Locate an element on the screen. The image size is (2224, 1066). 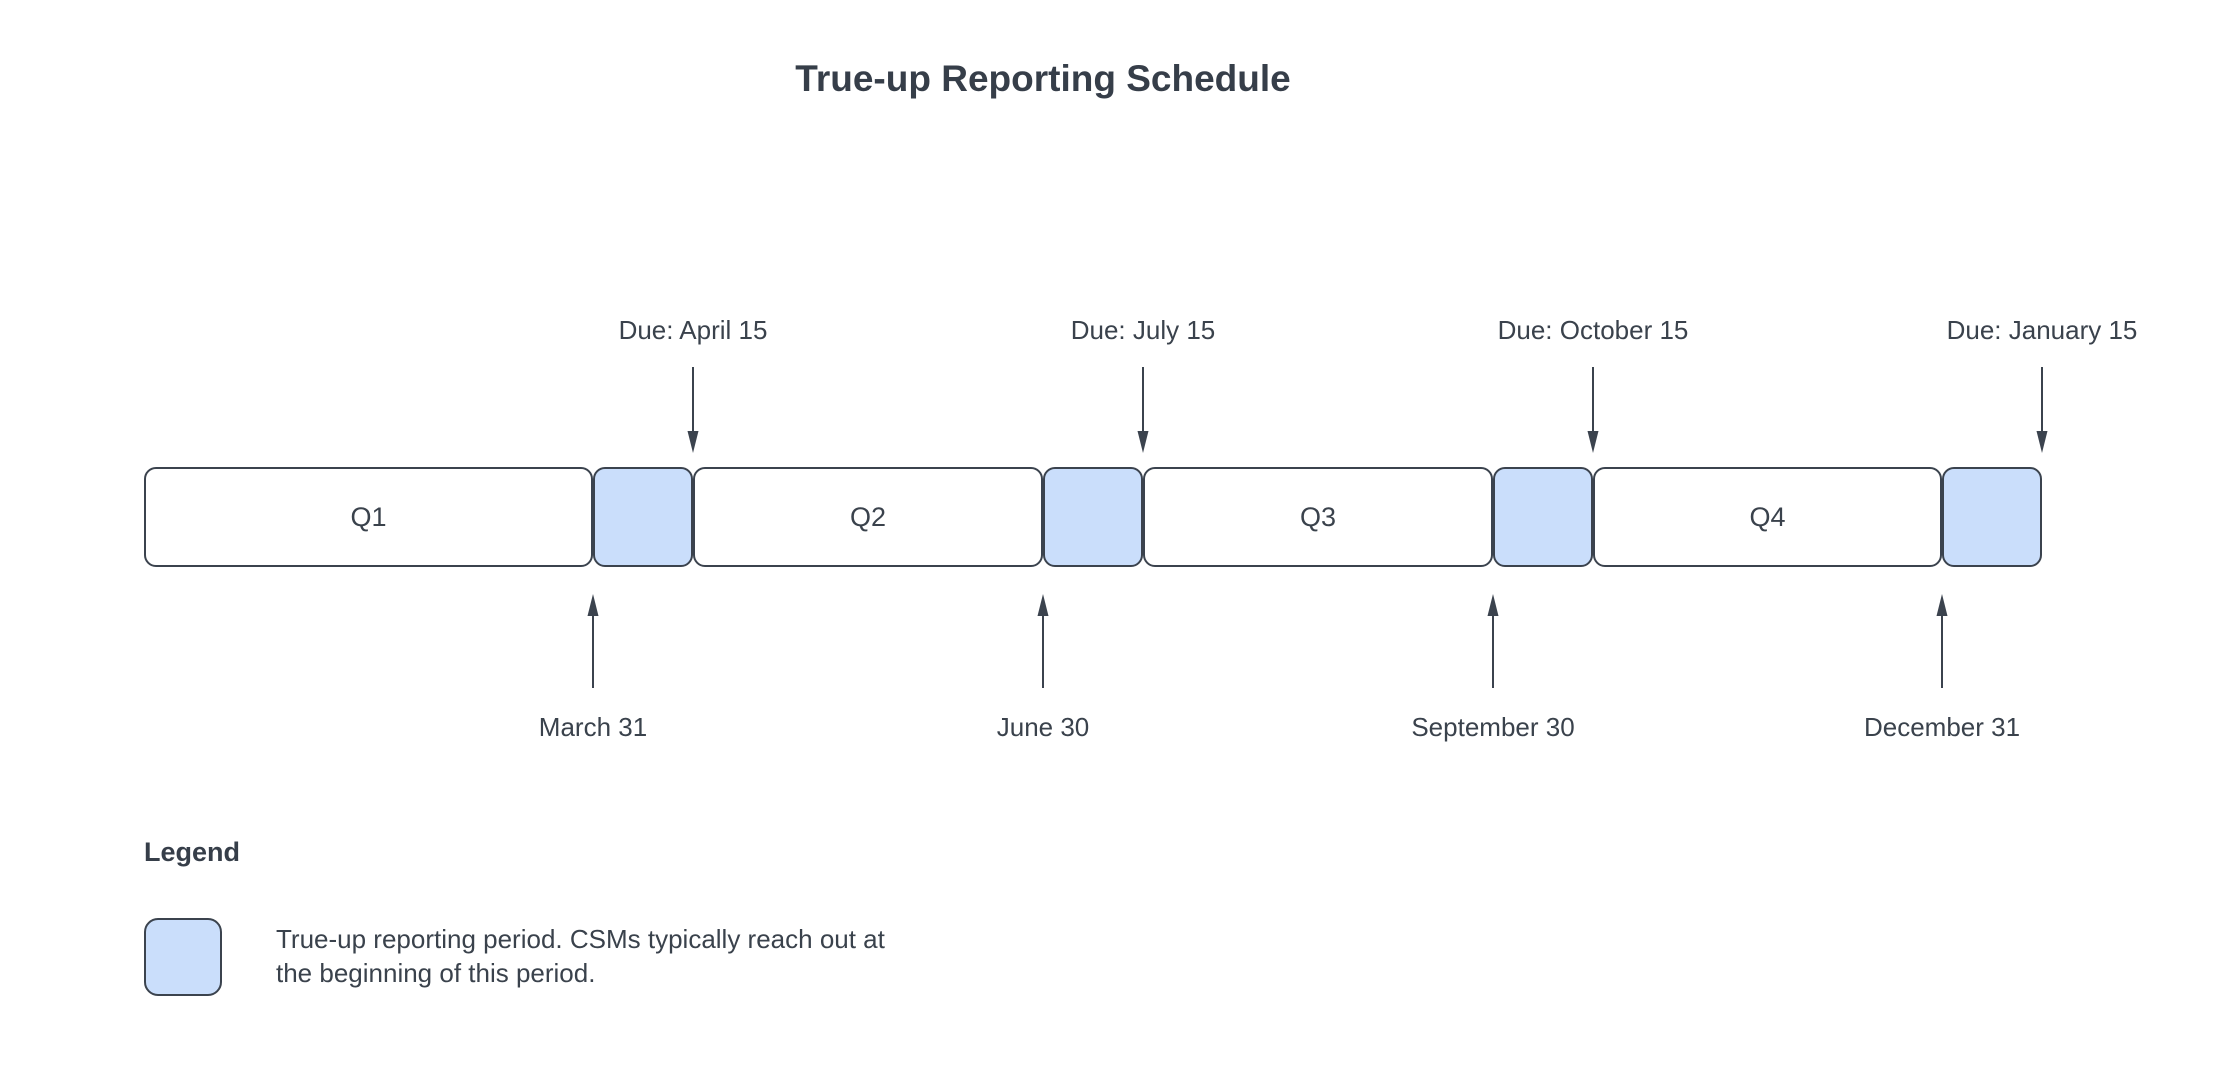
due-date-arrow-q2 is located at coordinates (1143, 410).